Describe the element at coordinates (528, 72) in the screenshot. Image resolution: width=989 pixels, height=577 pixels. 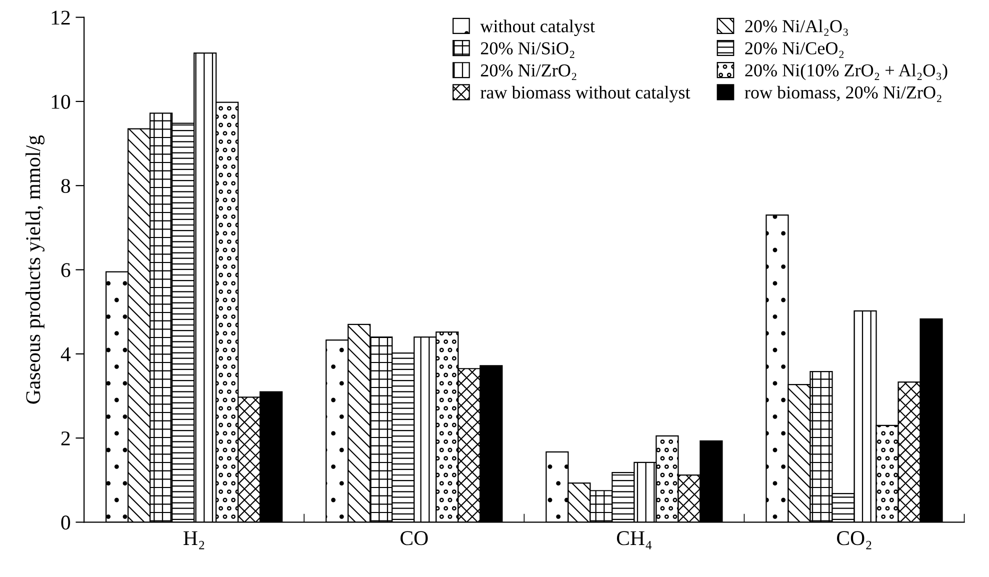
I see `legend-label: 20% Ni/ZrO₂` at that location.